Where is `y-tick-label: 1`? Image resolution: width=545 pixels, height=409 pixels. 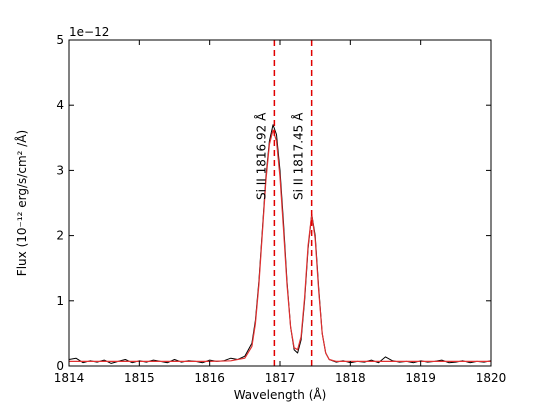
y-tick-label: 1 is located at coordinates (60, 301).